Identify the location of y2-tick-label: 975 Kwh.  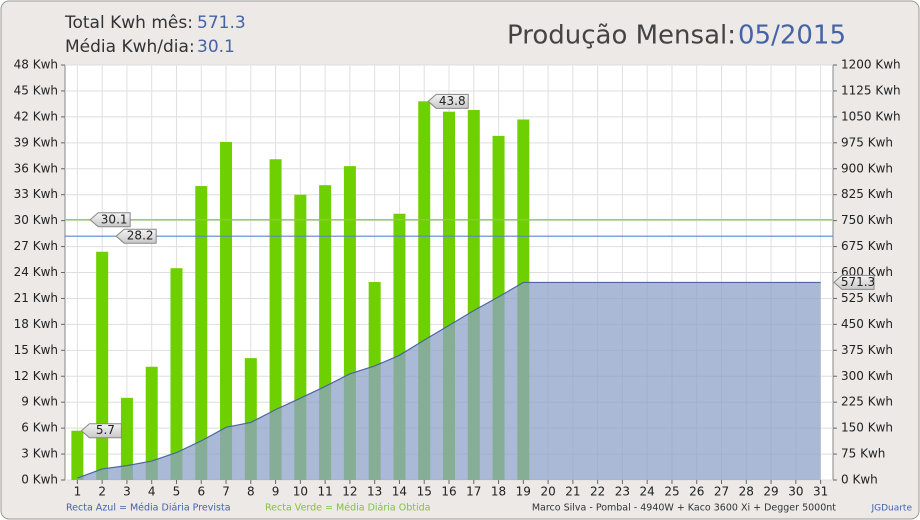
(867, 142).